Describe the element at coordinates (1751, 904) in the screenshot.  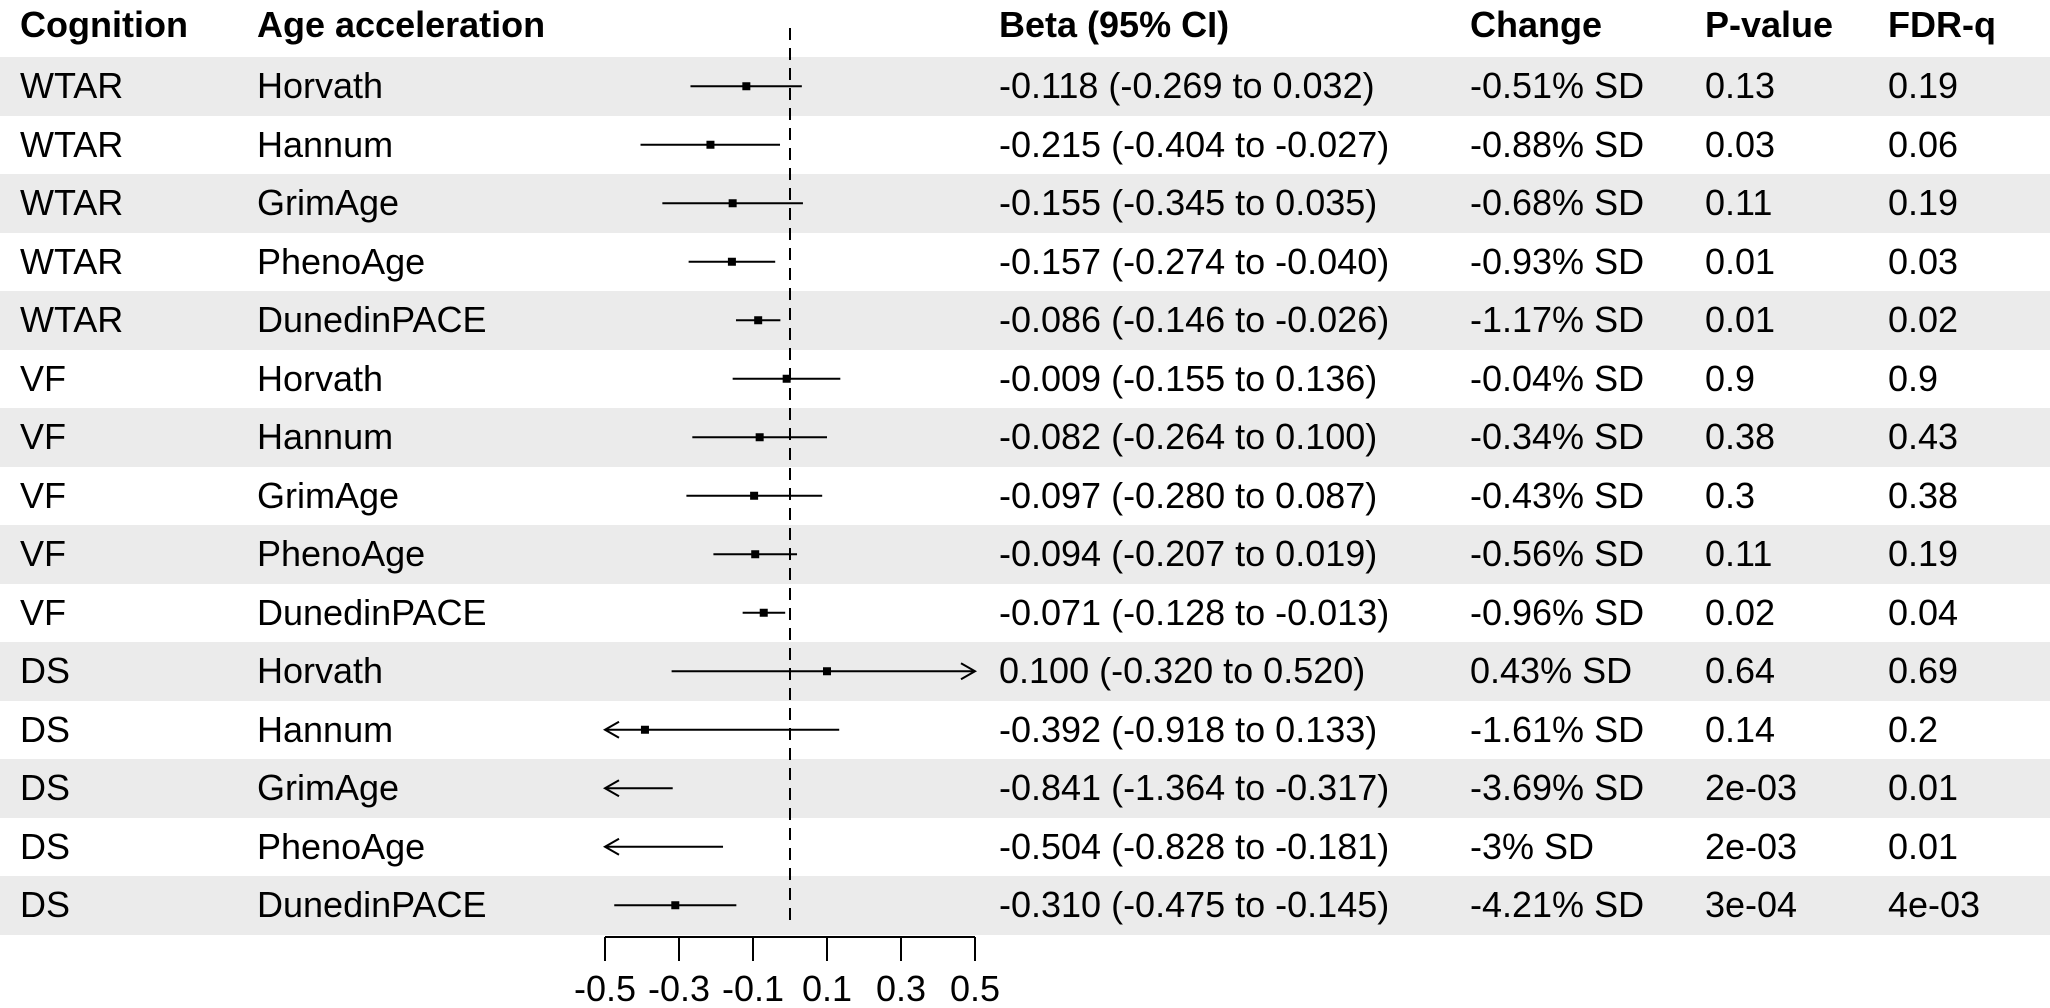
I see `pvalue-cell: 3e-04` at that location.